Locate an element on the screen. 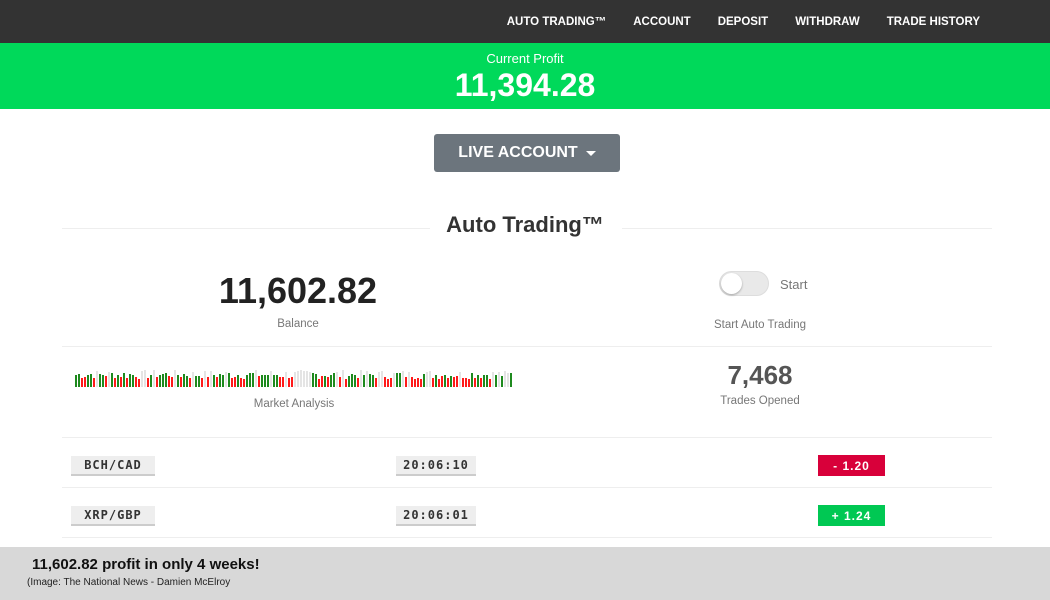 This screenshot has width=1050, height=600. toggle-knob is located at coordinates (731, 283).